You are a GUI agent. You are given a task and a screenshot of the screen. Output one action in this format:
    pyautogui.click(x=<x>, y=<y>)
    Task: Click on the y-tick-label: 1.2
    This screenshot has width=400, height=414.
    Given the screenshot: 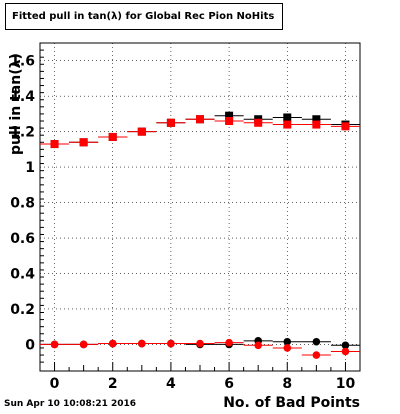 What is the action you would take?
    pyautogui.click(x=22, y=133)
    